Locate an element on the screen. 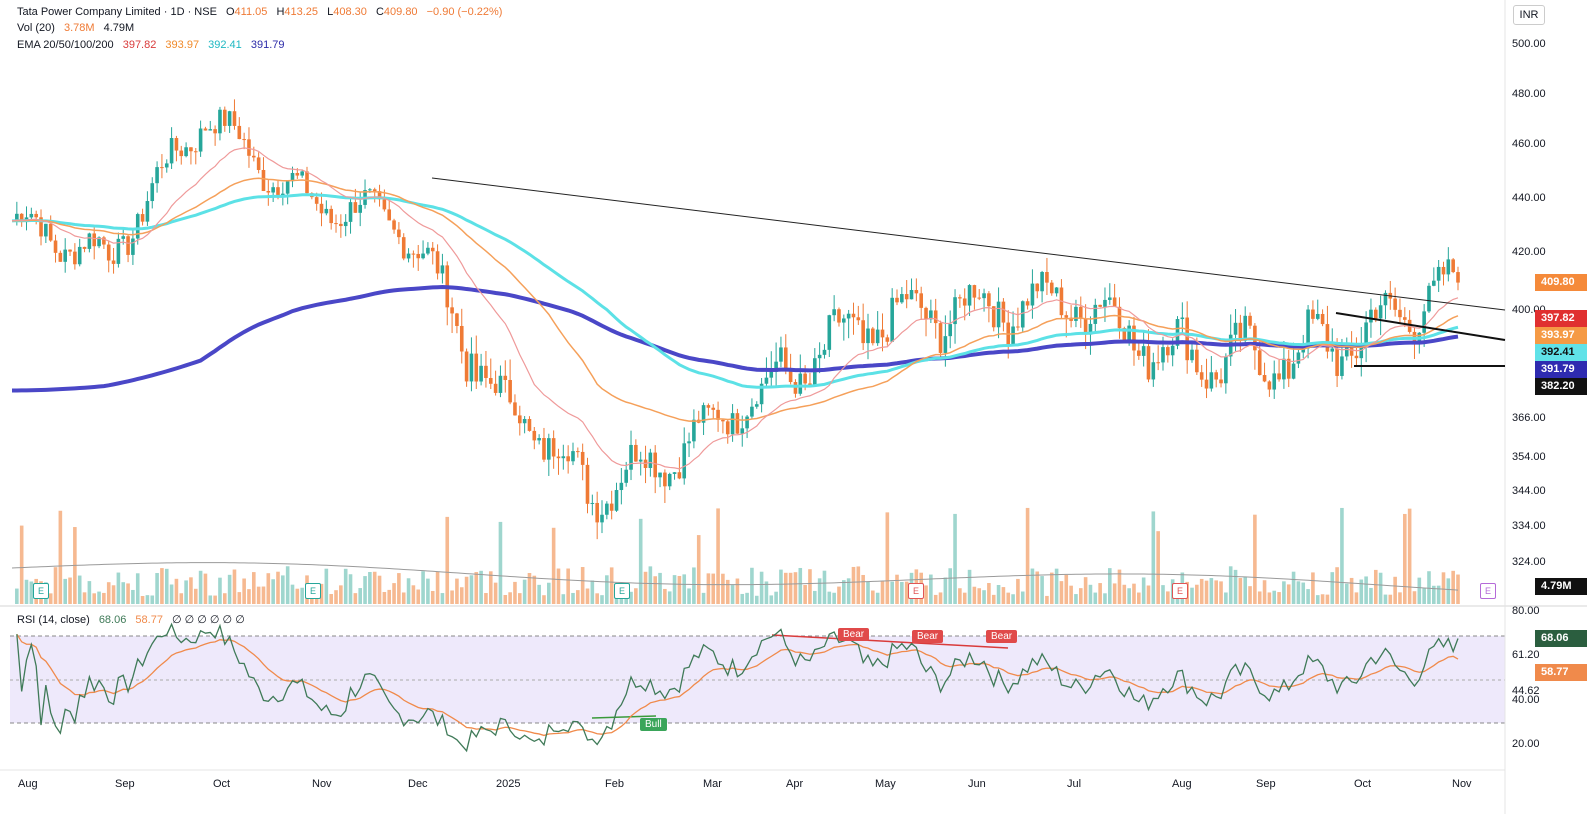 This screenshot has height=814, width=1587. time-axis-label: Apr is located at coordinates (795, 784).